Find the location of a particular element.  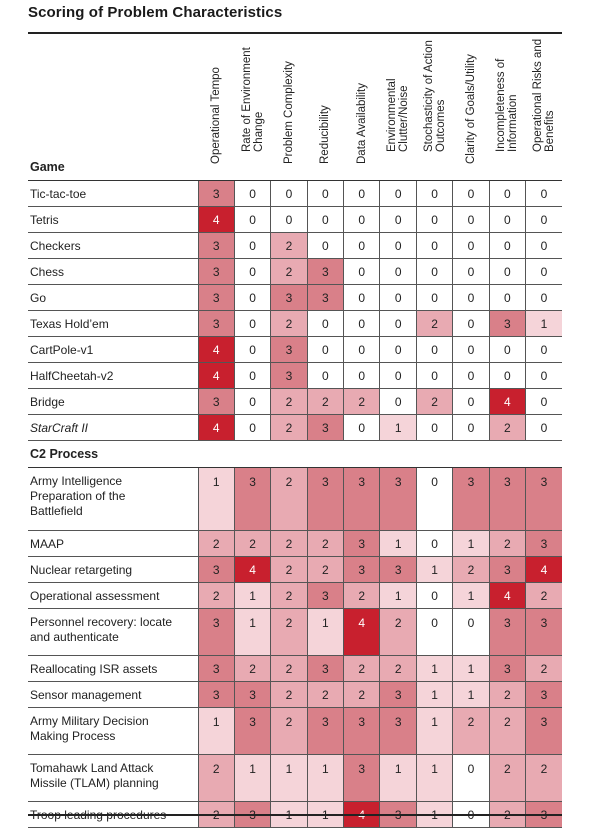

row-label: Tetris is located at coordinates (113, 219).